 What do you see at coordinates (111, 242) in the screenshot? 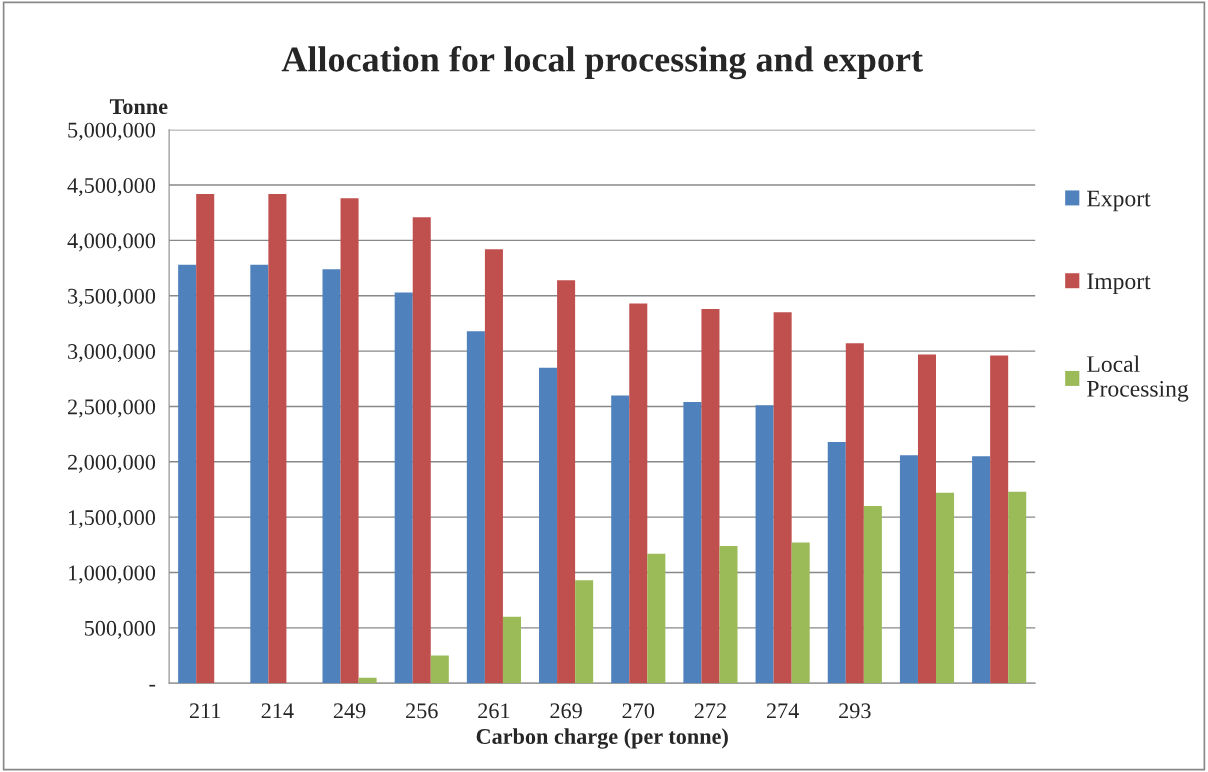
I see `y-tick-label: 4,000,000` at bounding box center [111, 242].